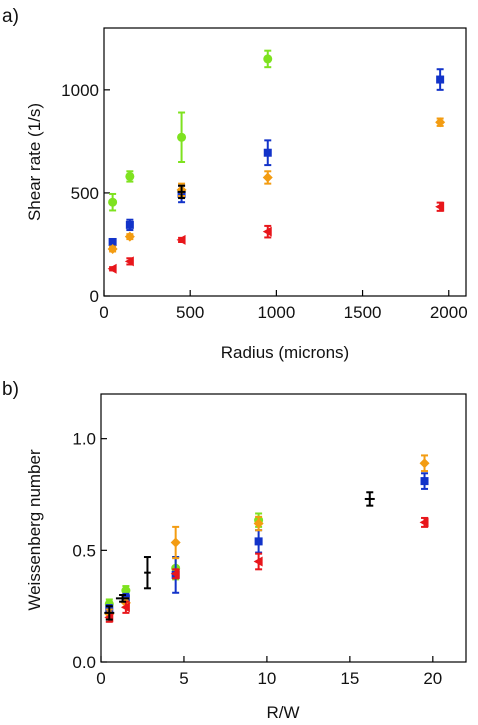 Image resolution: width=478 pixels, height=725 pixels. What do you see at coordinates (34, 530) in the screenshot?
I see `panel-b-y-axis-label: Weissenberg number` at bounding box center [34, 530].